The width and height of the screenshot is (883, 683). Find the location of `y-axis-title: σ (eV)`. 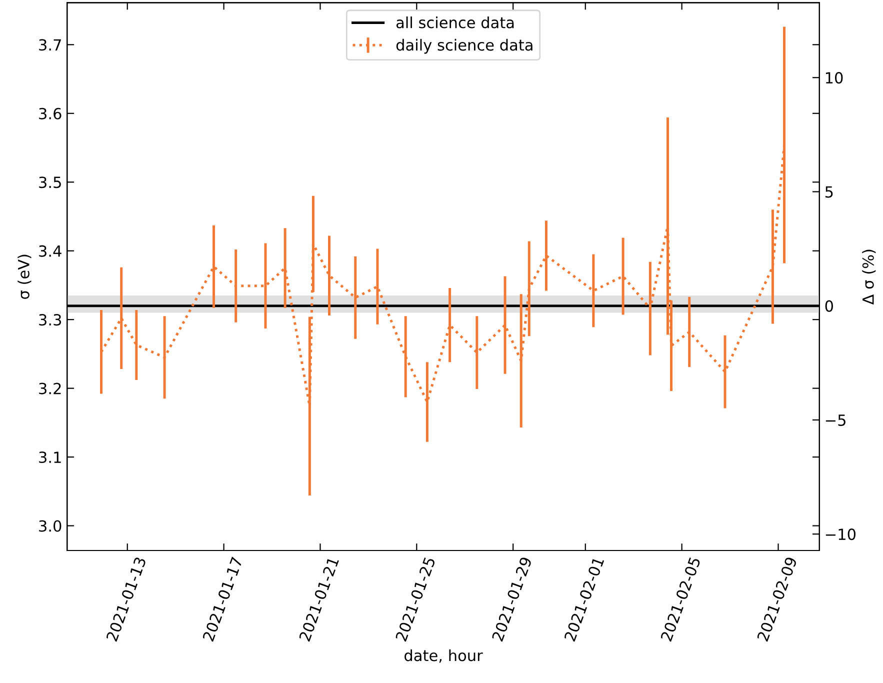

y-axis-title: σ (eV) is located at coordinates (25, 276).